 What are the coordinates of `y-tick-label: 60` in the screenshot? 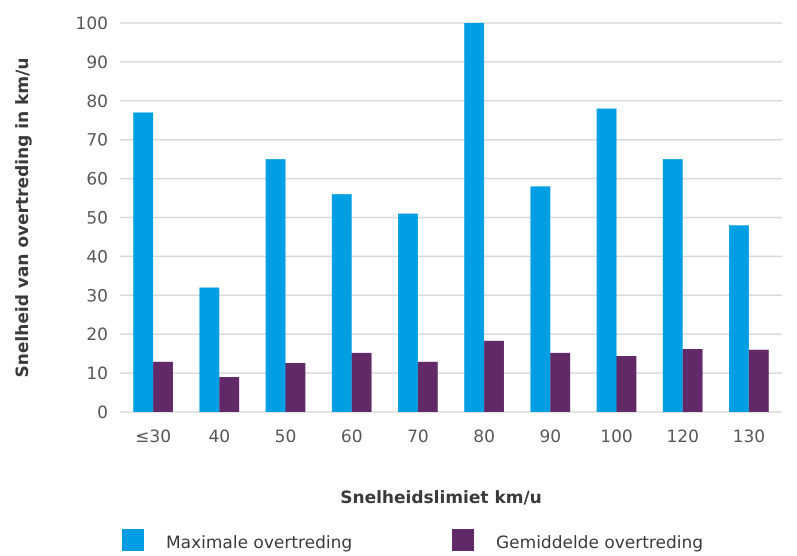 It's located at (97, 180).